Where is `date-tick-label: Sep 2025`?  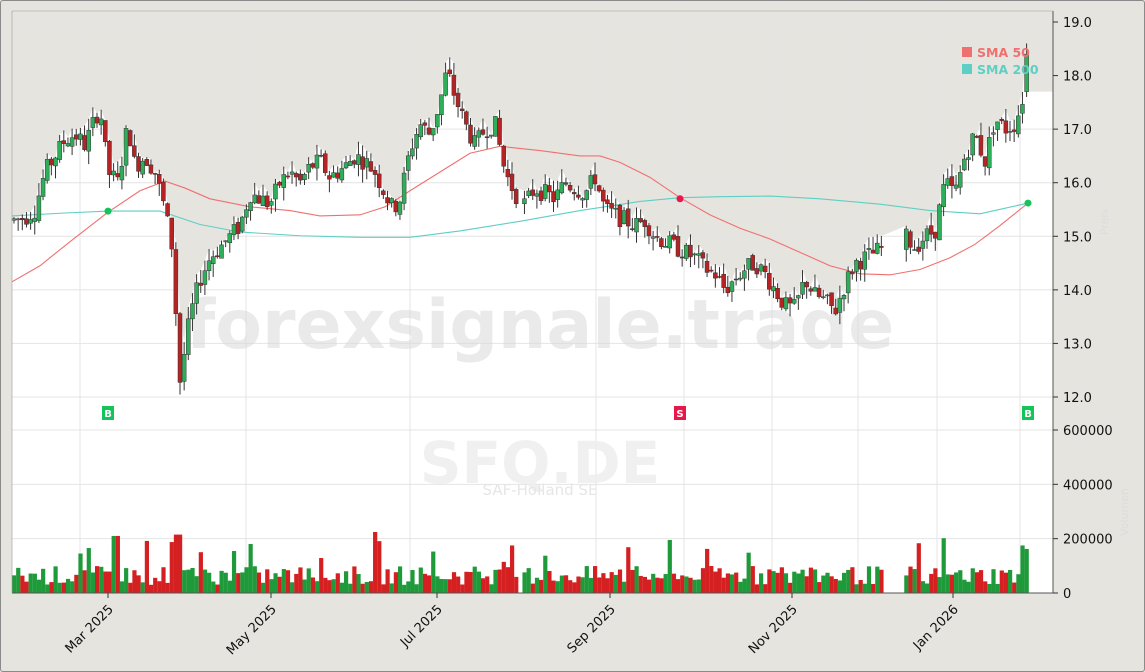 date-tick-label: Sep 2025 is located at coordinates (592, 629).